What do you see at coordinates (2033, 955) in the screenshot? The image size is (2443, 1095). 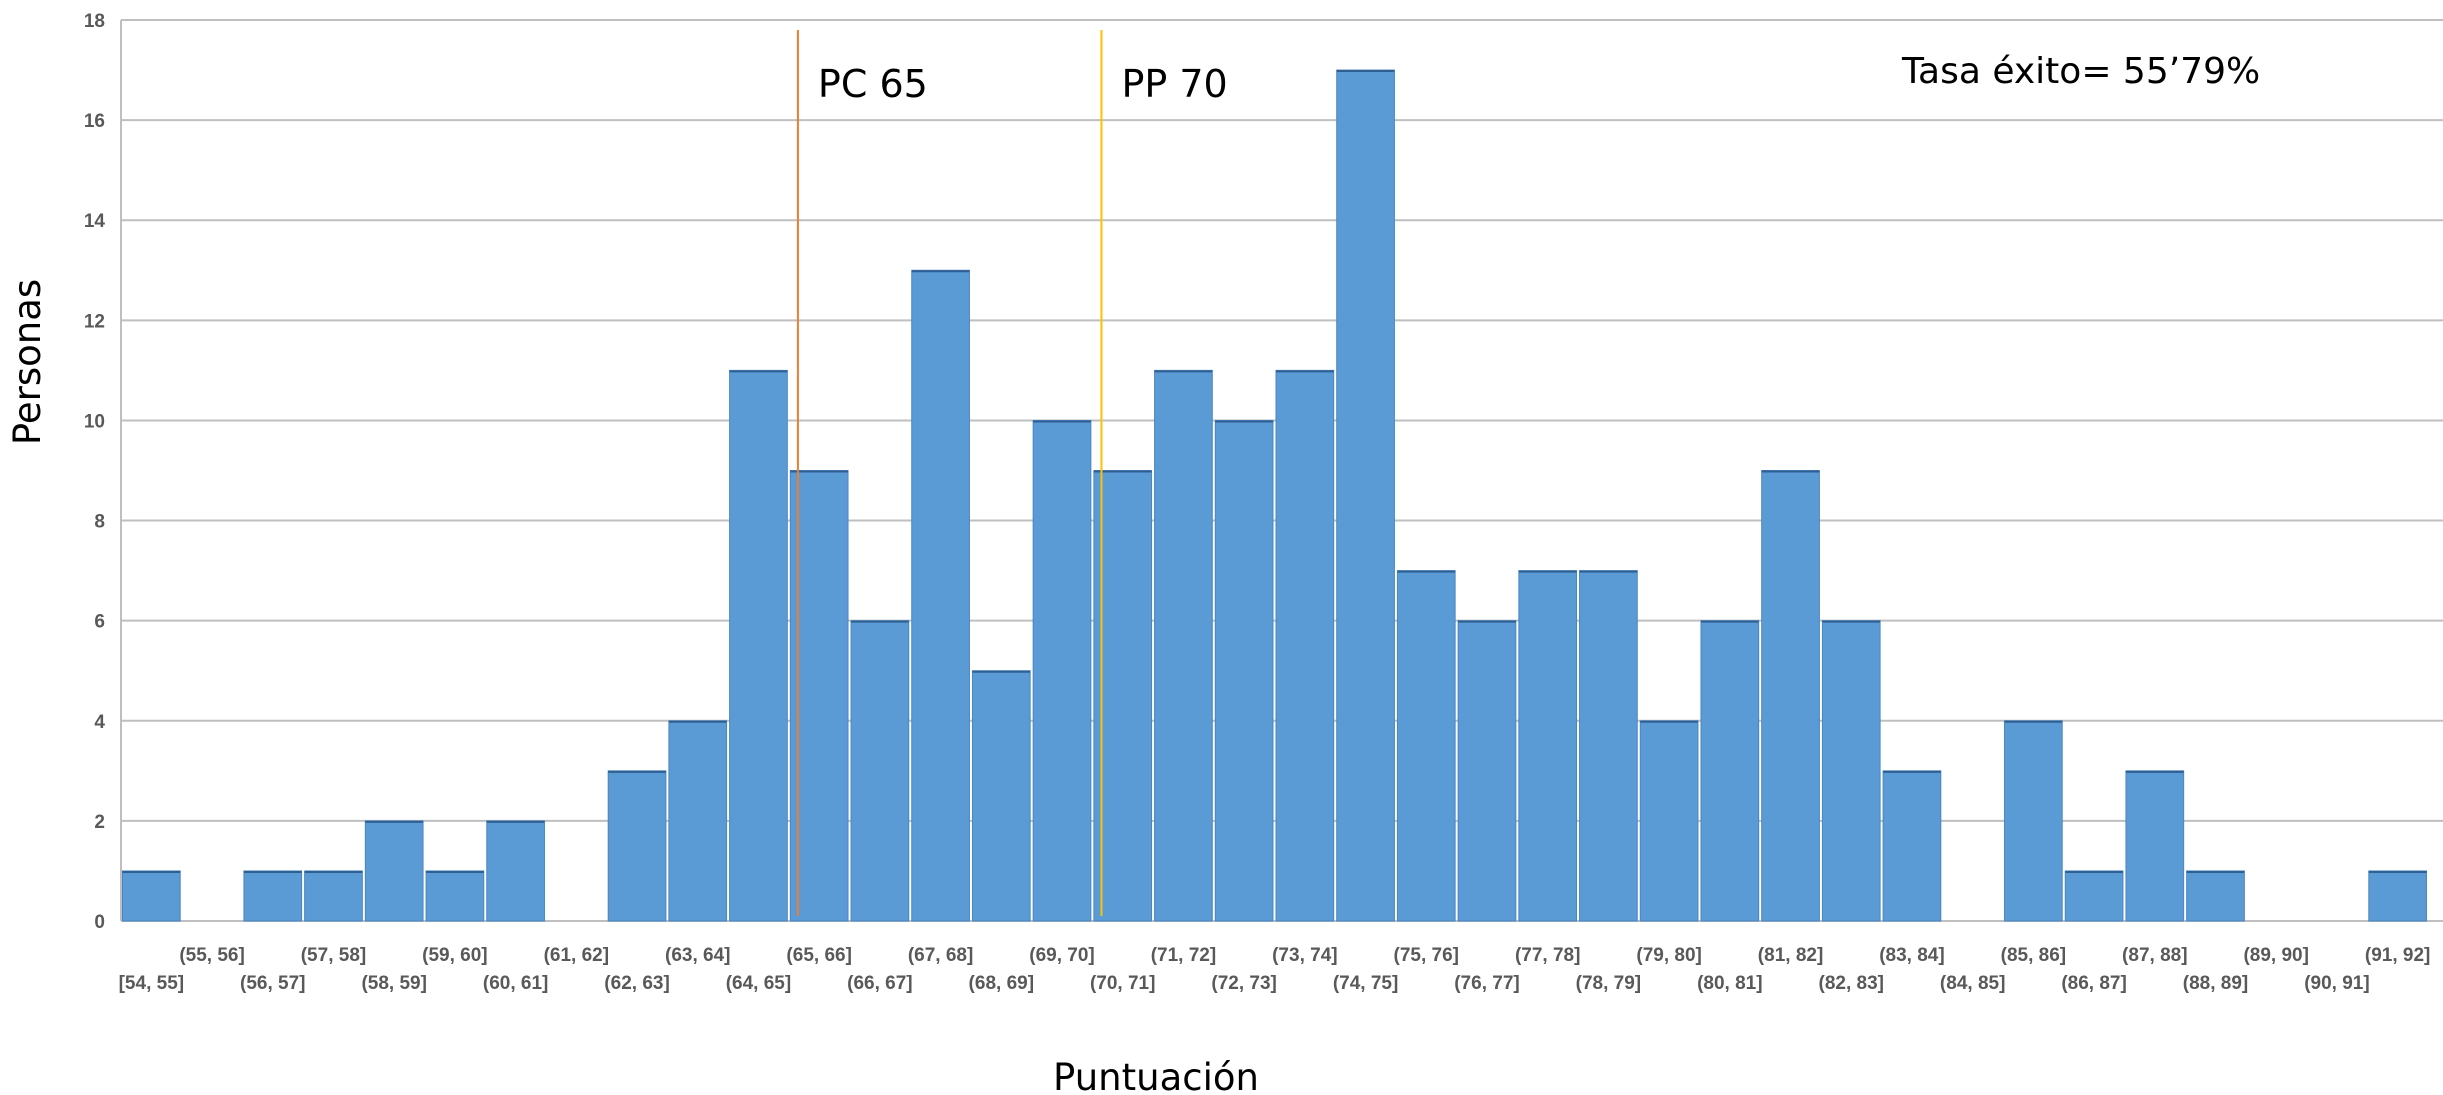 I see `x-tick-label: (85, 86]` at bounding box center [2033, 955].